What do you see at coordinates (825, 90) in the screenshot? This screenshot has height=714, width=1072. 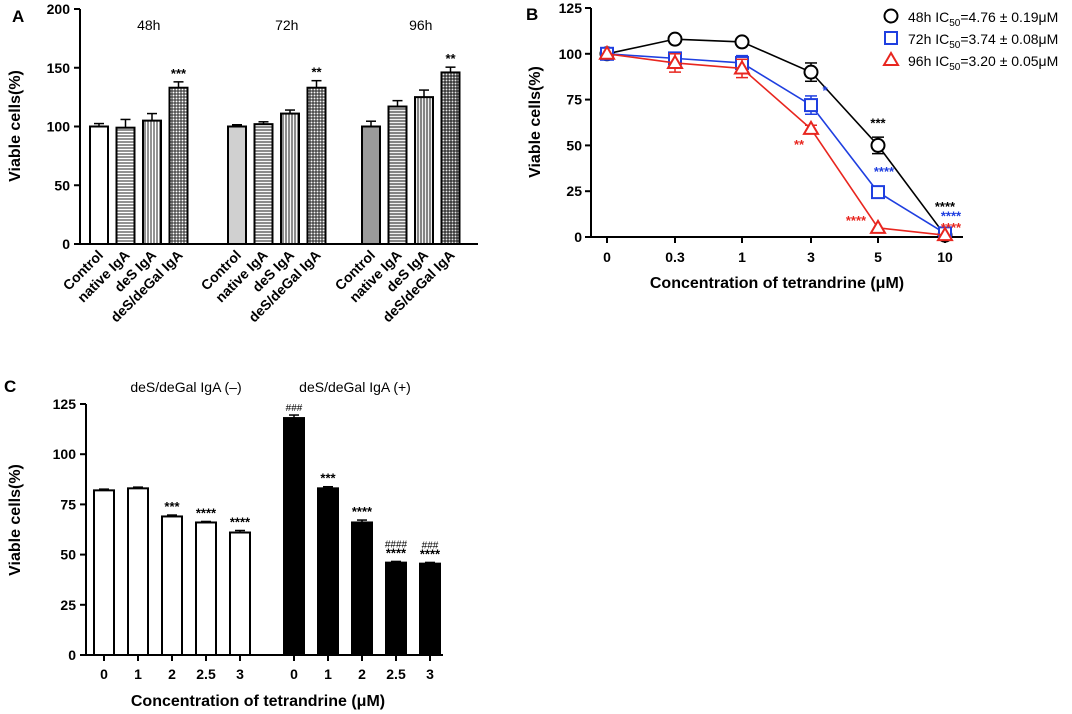 I see `significance-marker: *` at bounding box center [825, 90].